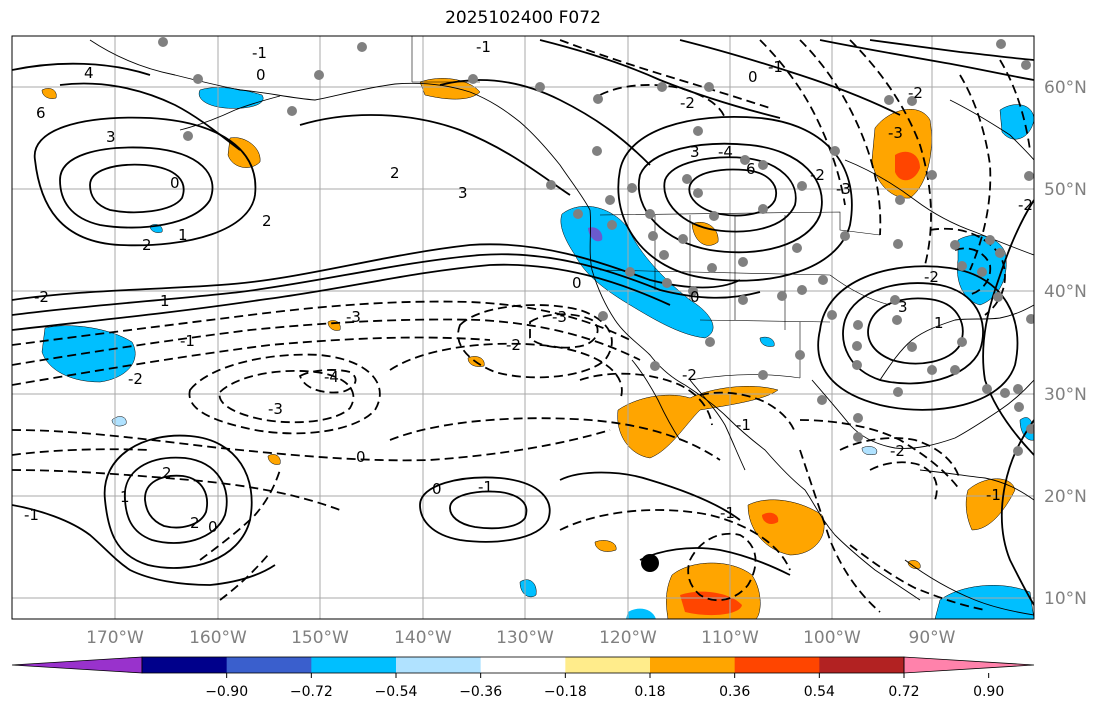 The height and width of the screenshot is (712, 1105). What do you see at coordinates (119, 421) in the screenshot?
I see `shade-lightblue-small` at bounding box center [119, 421].